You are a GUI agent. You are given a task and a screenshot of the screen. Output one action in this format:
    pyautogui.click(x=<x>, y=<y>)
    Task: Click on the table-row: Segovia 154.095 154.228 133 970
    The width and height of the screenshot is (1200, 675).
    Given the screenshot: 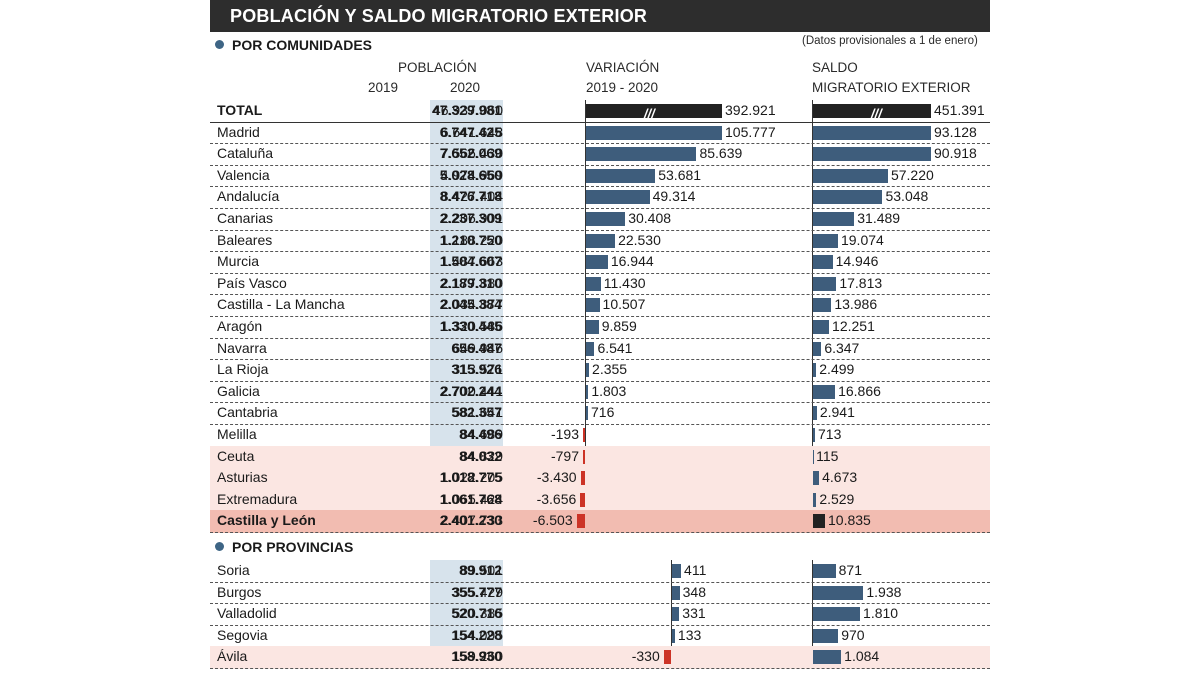 What is the action you would take?
    pyautogui.click(x=600, y=636)
    